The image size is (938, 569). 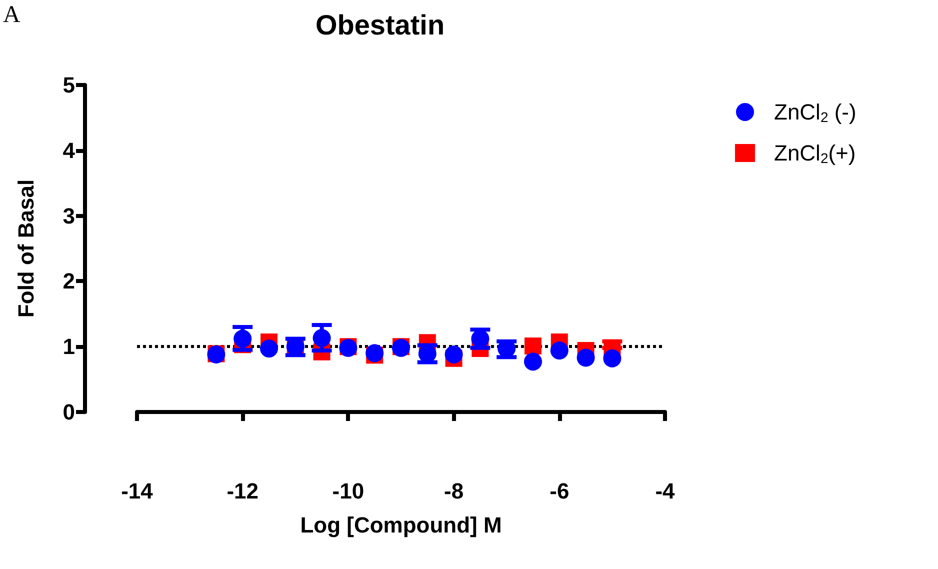 I want to click on y-tick-label: 4, so click(x=69, y=150).